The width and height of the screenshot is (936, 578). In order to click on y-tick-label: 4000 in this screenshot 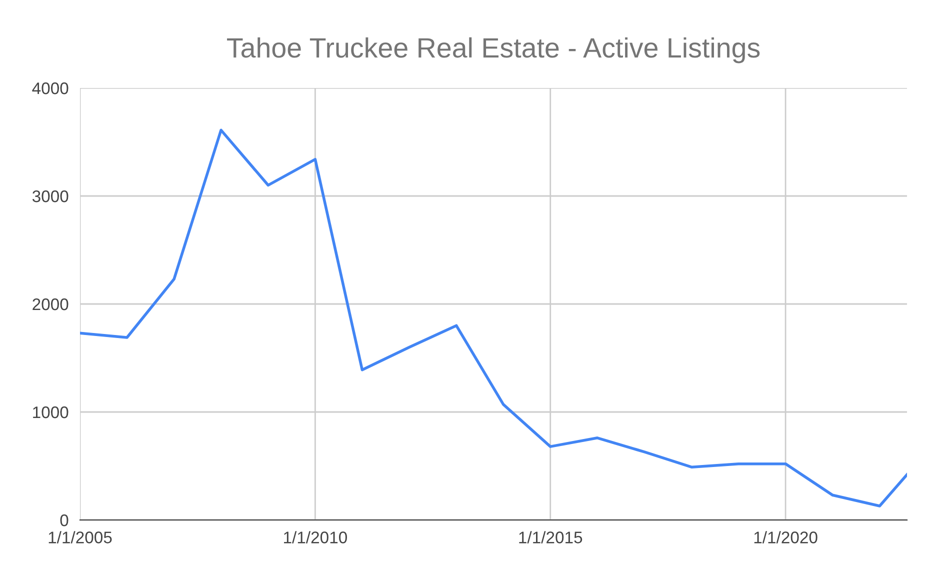, I will do `click(50, 88)`.